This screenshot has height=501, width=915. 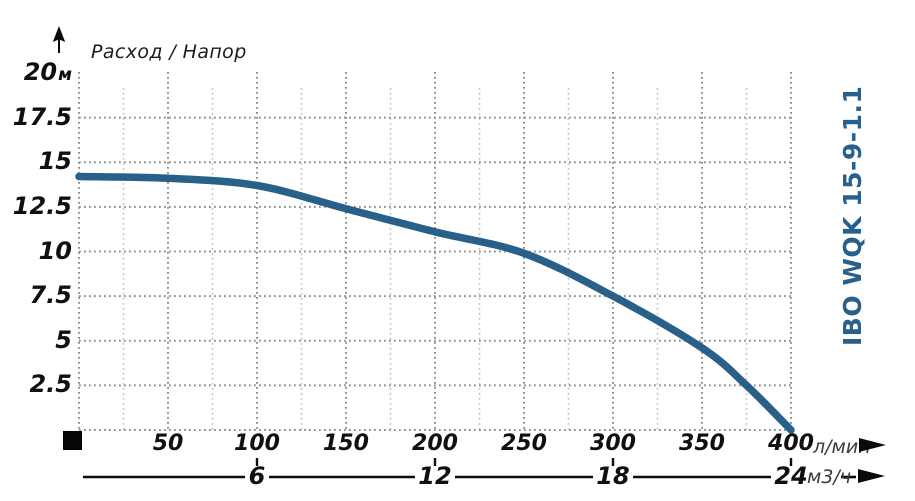 What do you see at coordinates (829, 477) in the screenshot?
I see `x-axis-secondary-unit-label: м3/ч` at bounding box center [829, 477].